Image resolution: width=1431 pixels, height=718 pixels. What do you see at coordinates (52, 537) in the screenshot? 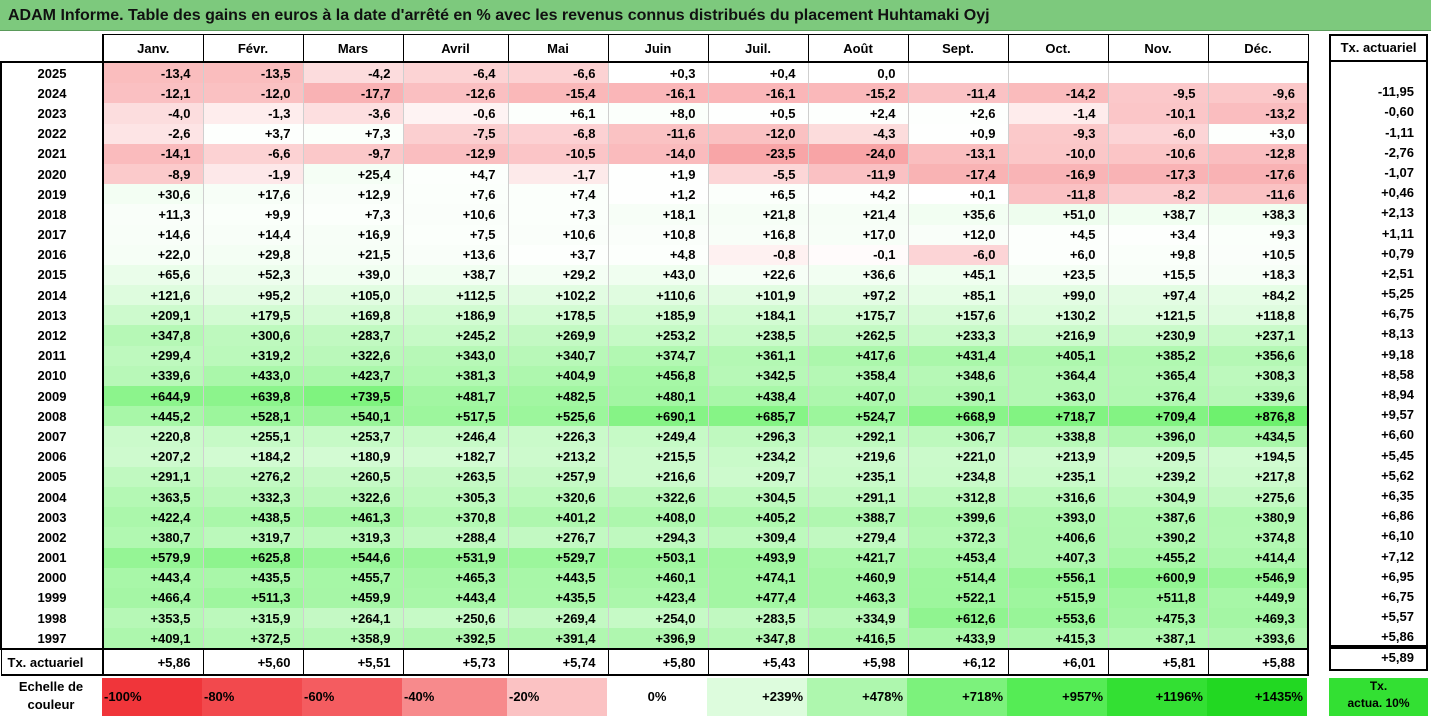
I see `year-cell: 2002` at bounding box center [52, 537].